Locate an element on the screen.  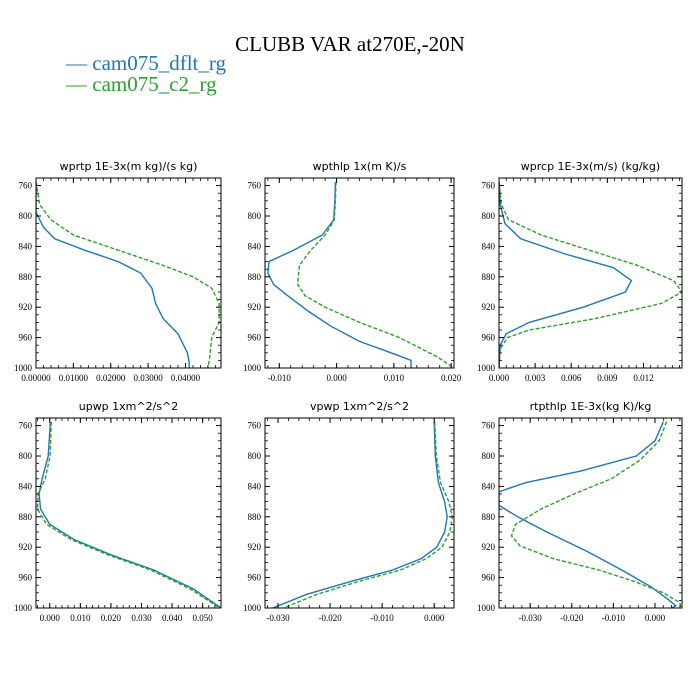
panel-title: wprcp 1E-3x(m/s) (kg/kg) is located at coordinates (590, 166).